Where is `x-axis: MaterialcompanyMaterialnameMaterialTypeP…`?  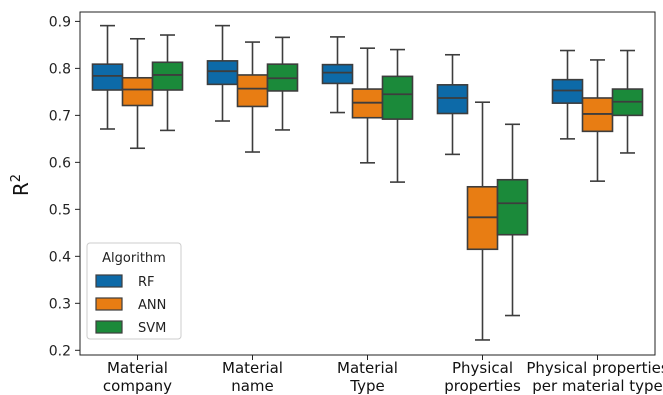
x-axis: MaterialcompanyMaterialnameMaterialTypeP… is located at coordinates (383, 375).